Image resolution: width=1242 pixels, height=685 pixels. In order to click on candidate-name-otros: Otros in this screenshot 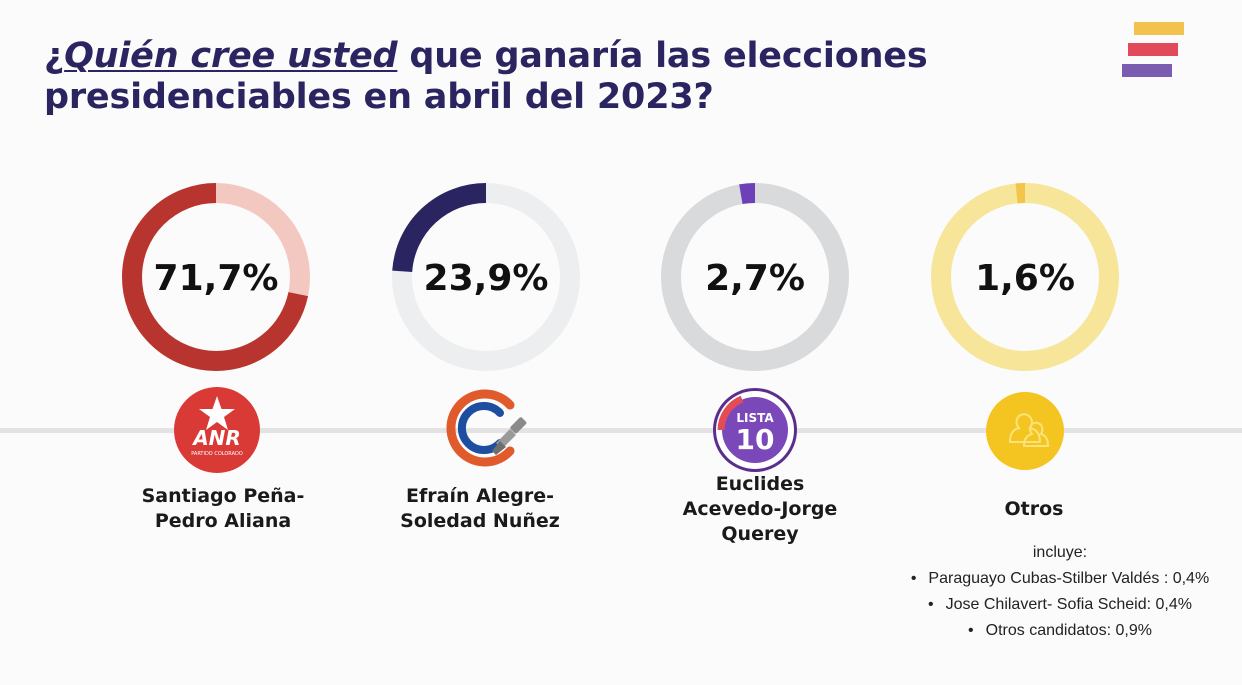, I will do `click(1034, 509)`.